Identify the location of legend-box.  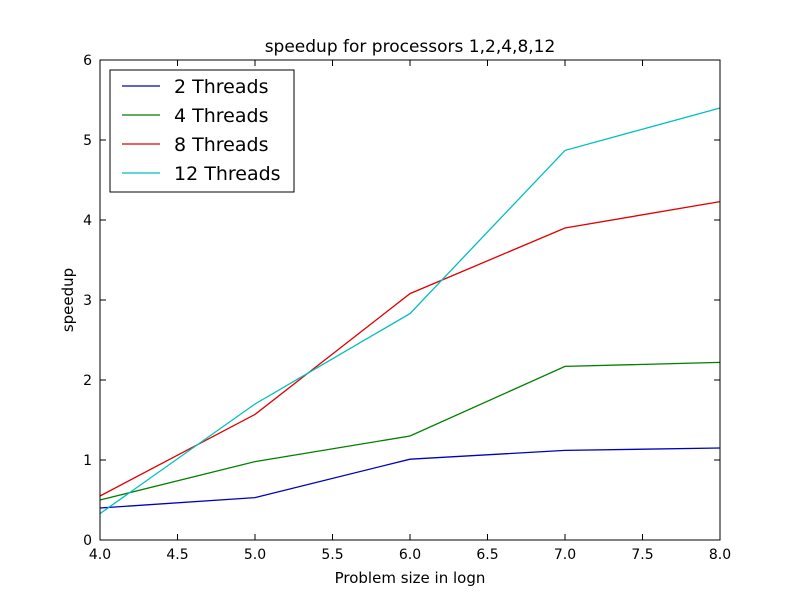
(202, 131).